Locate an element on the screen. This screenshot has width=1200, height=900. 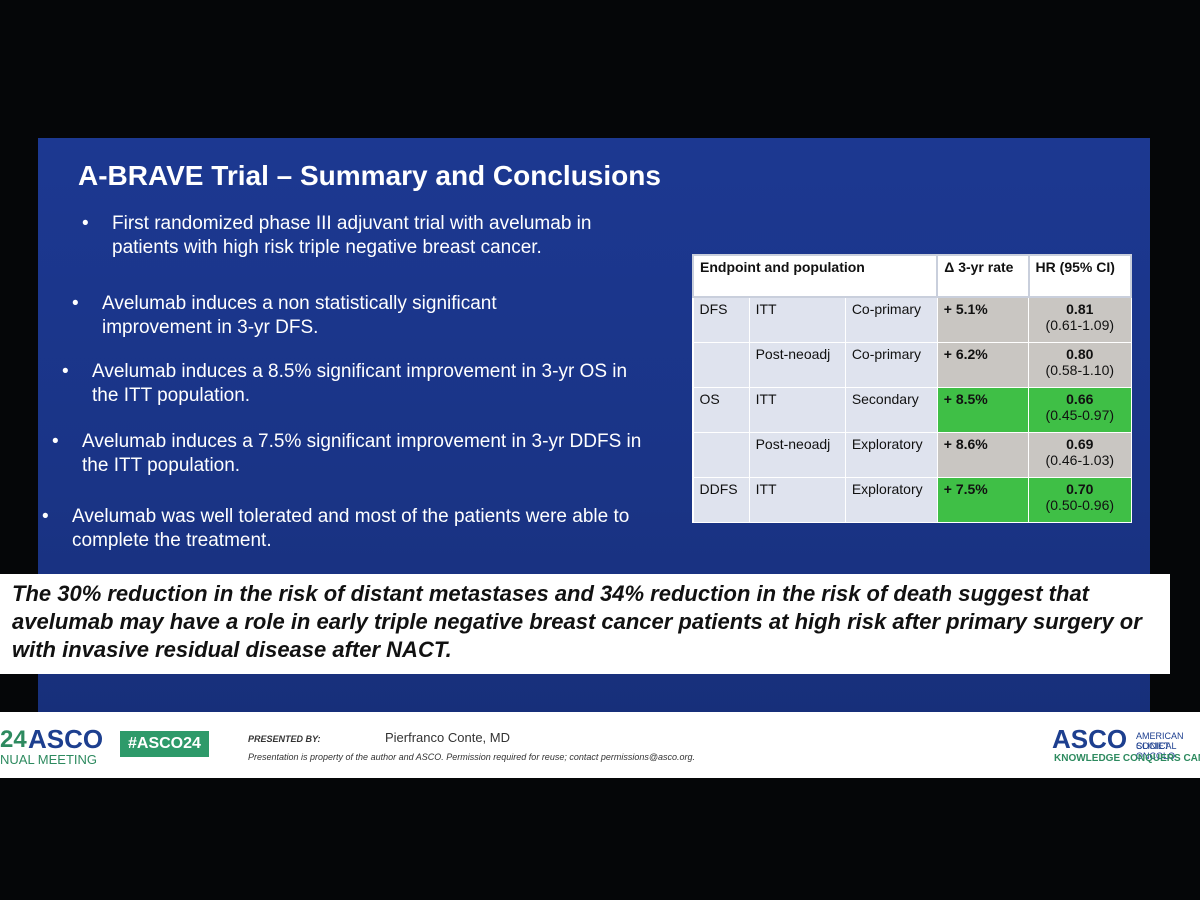
table-header: Δ 3-yr rate is located at coordinates (983, 276).